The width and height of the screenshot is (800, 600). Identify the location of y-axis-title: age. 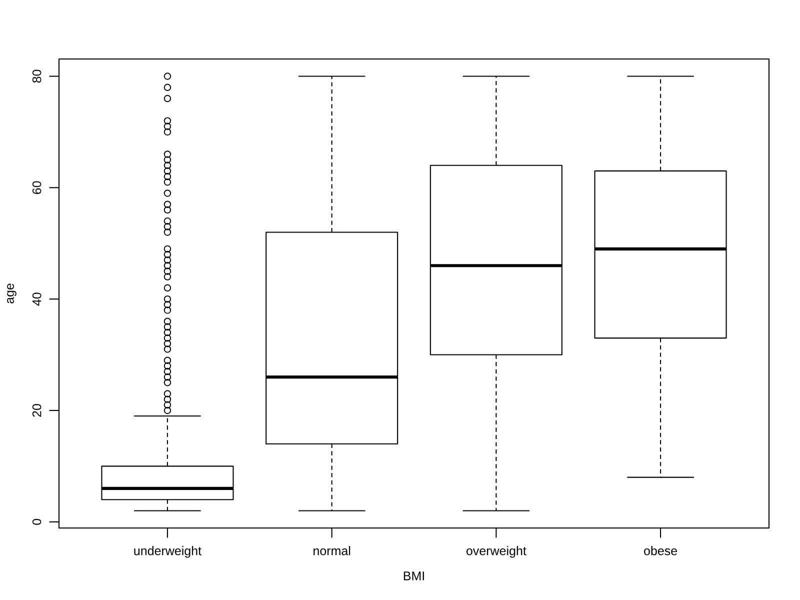
(11, 294).